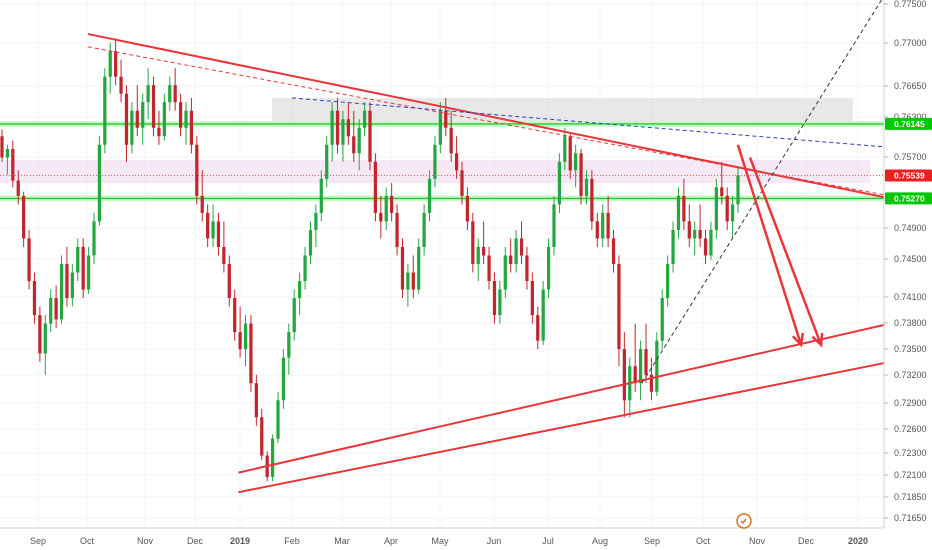 The image size is (932, 550). I want to click on y-tick-label: 0.71650, so click(910, 518).